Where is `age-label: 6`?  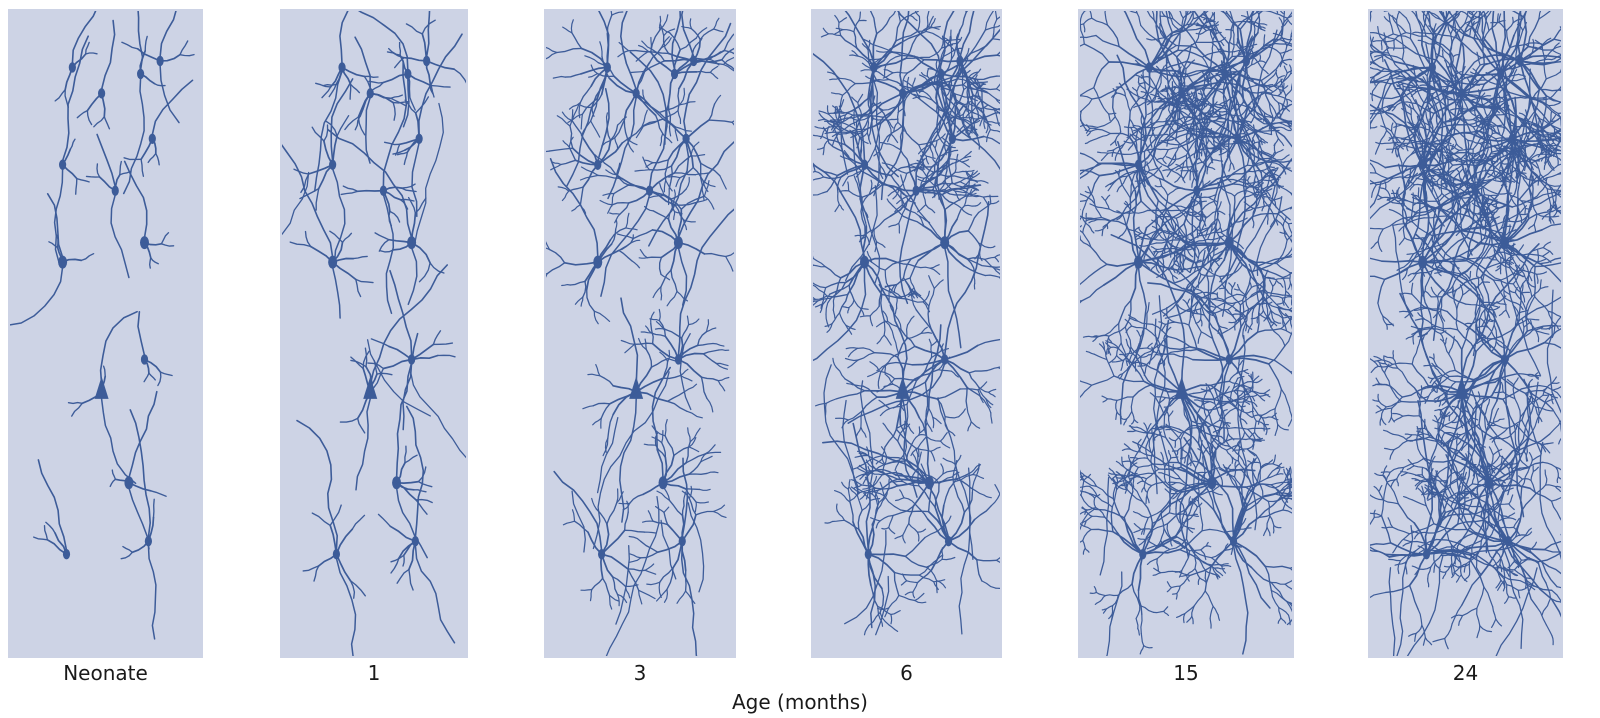
age-label: 6 is located at coordinates (906, 673).